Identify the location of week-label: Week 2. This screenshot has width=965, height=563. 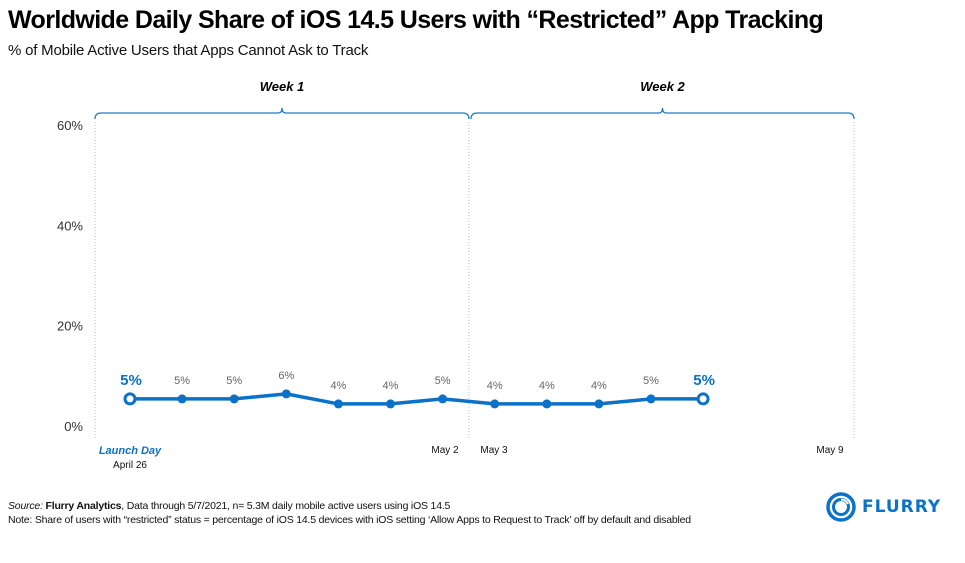
(662, 86).